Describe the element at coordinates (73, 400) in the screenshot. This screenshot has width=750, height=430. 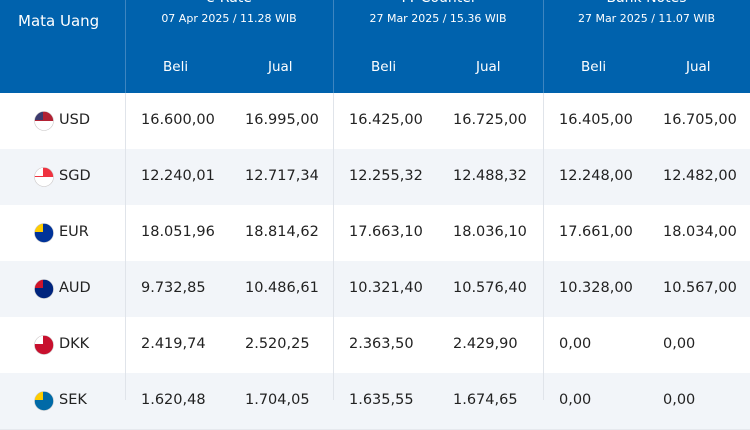
I see `currency-code: SEK` at that location.